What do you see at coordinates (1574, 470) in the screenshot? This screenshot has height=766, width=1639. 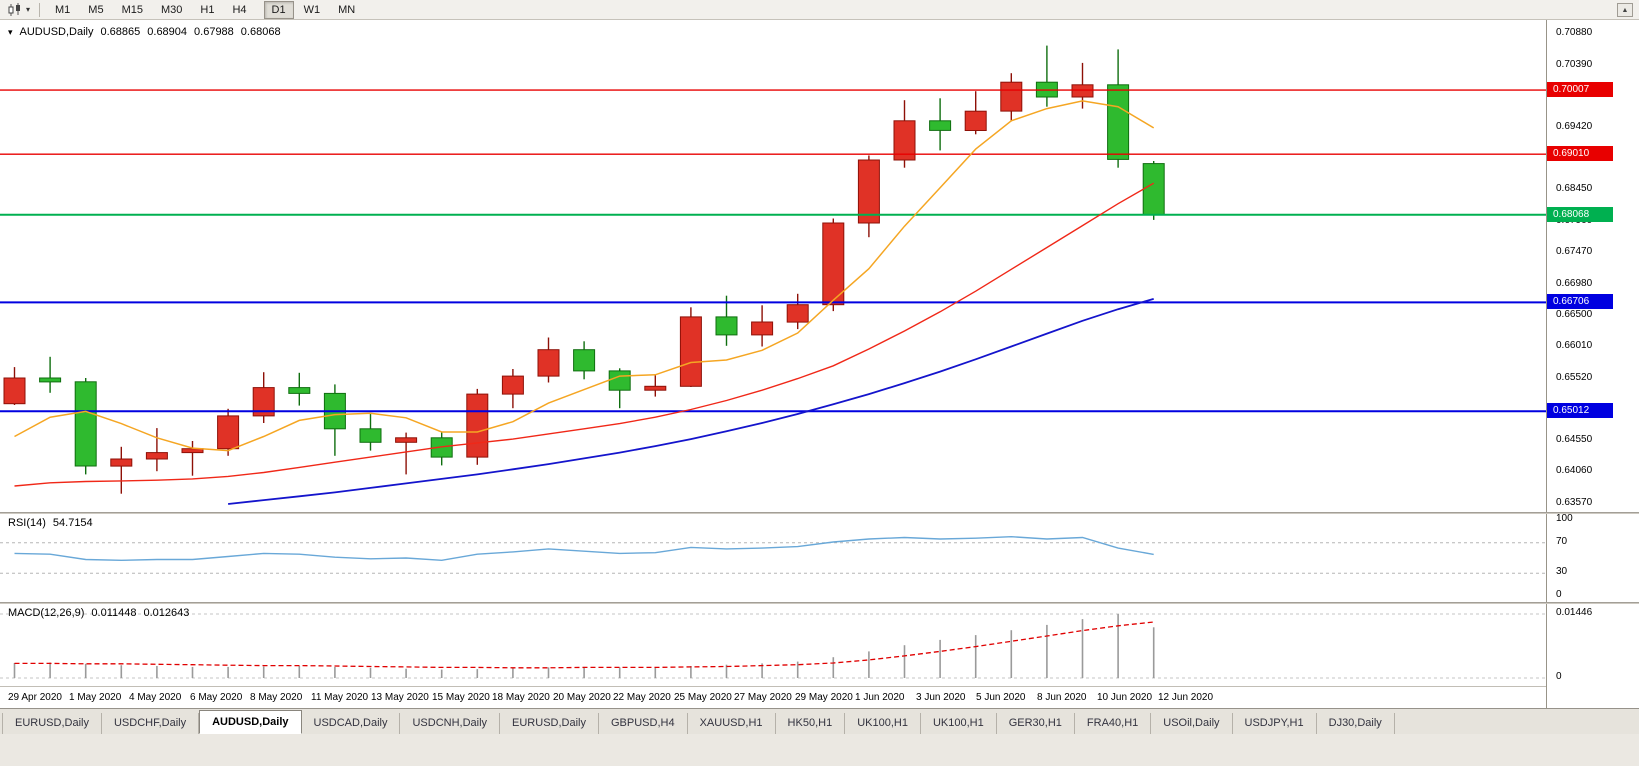 I see `price-tick: 0.64060` at bounding box center [1574, 470].